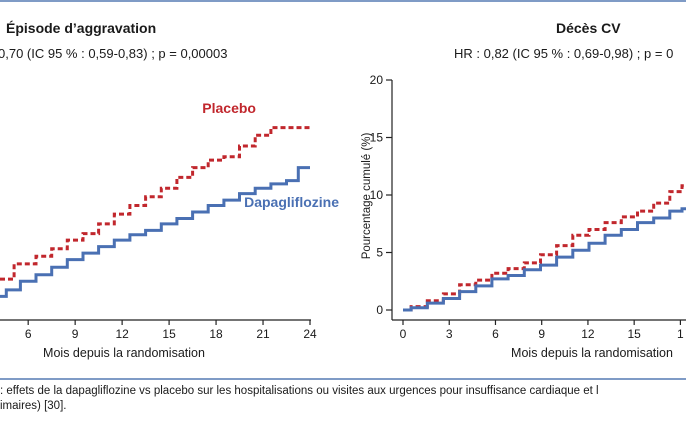 This screenshot has width=686, height=430. I want to click on right-panel-title: Décès CV, so click(588, 28).